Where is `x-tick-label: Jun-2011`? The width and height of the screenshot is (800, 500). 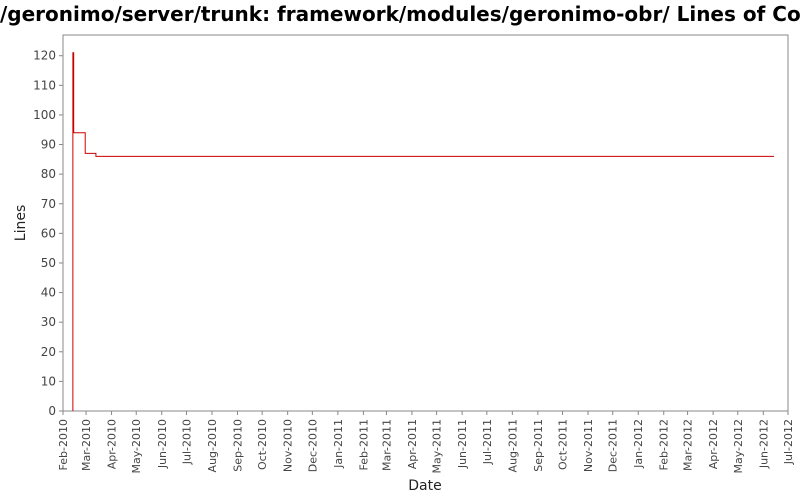
x-tick-label: Jun-2011 is located at coordinates (462, 444).